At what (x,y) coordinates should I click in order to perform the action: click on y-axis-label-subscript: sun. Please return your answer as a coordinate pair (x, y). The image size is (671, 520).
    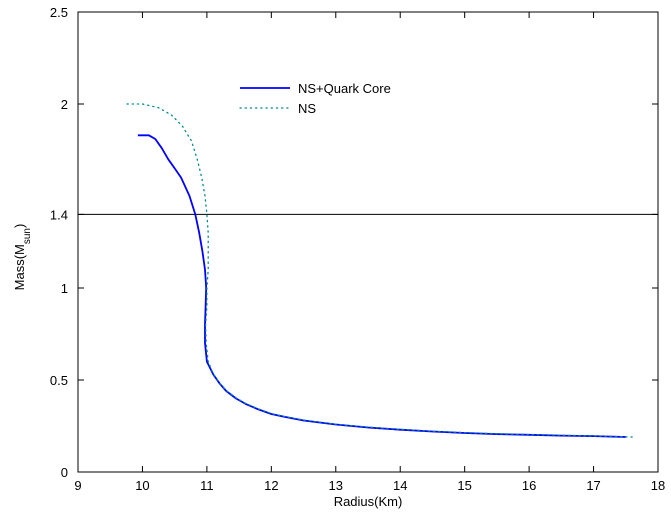
    Looking at the image, I should click on (27, 236).